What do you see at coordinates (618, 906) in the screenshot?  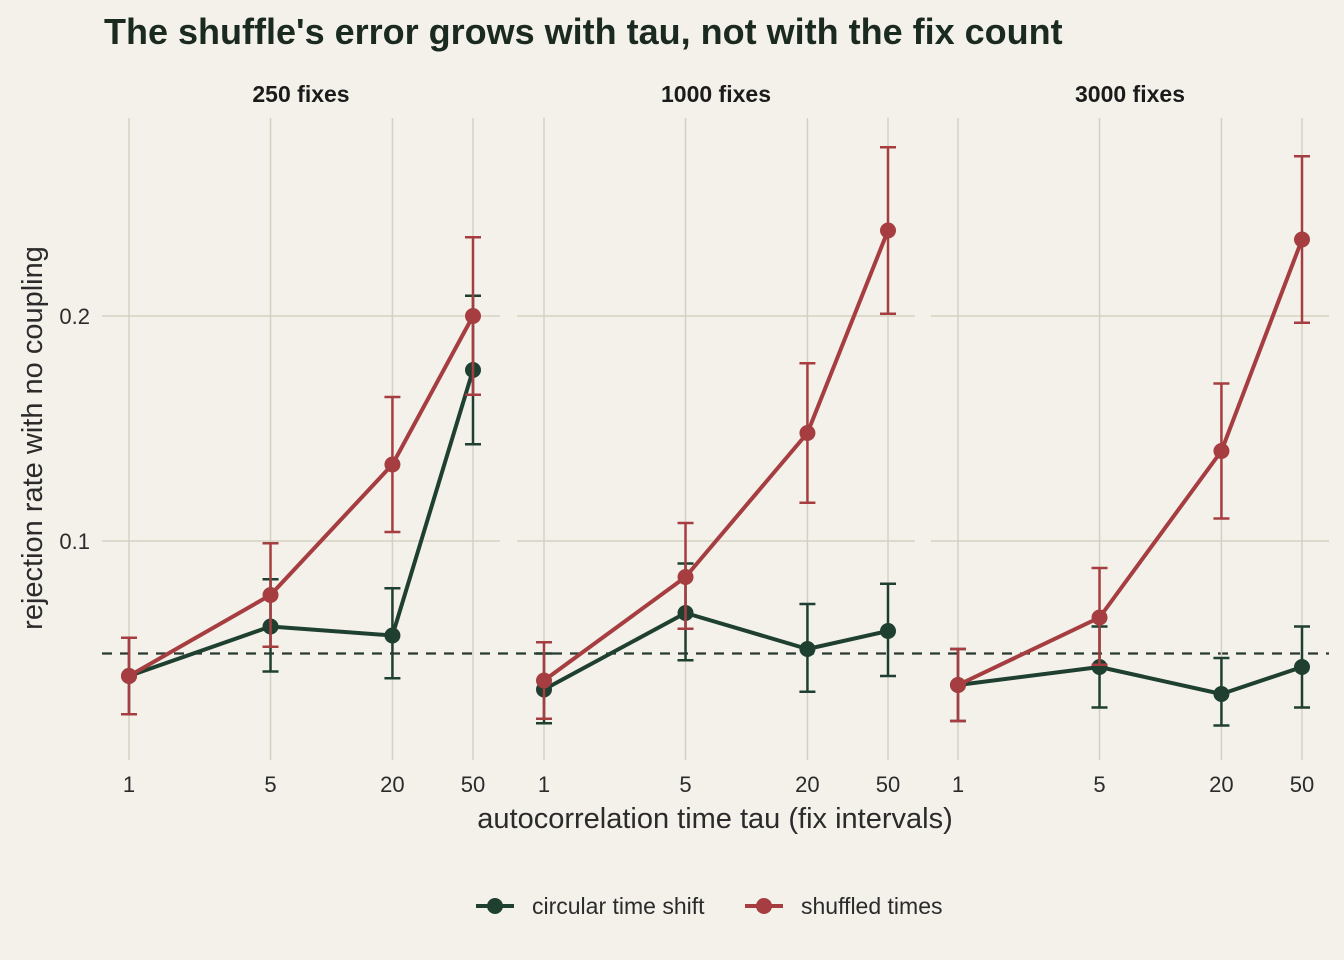 I see `legend-label: circular time shift` at bounding box center [618, 906].